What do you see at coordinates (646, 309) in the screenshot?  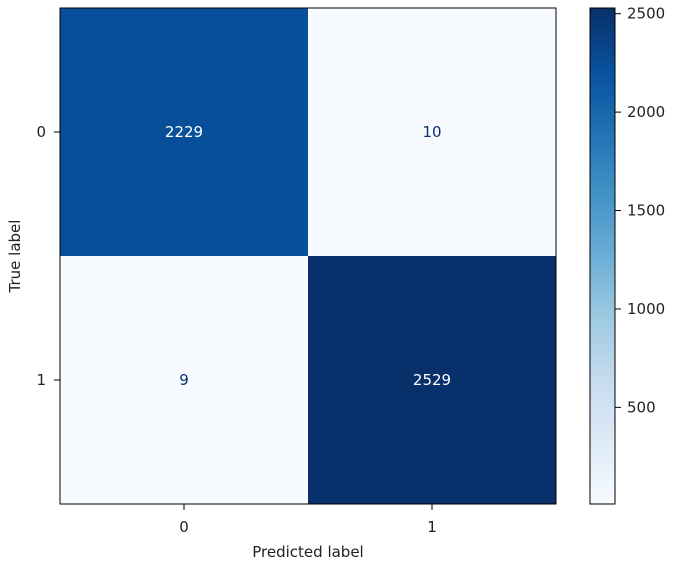 I see `colorbar-tick-label-1: 1000` at bounding box center [646, 309].